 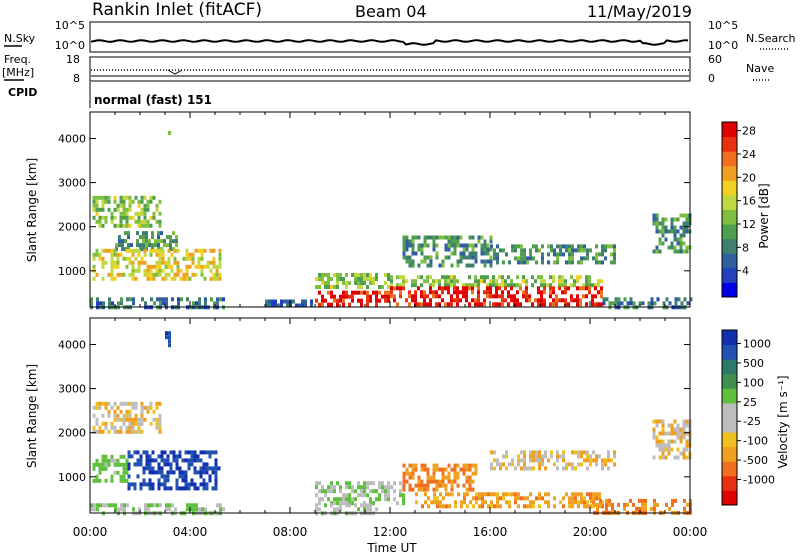 What do you see at coordinates (723, 25) in the screenshot?
I see `nsearch-tick-top: 10^5` at bounding box center [723, 25].